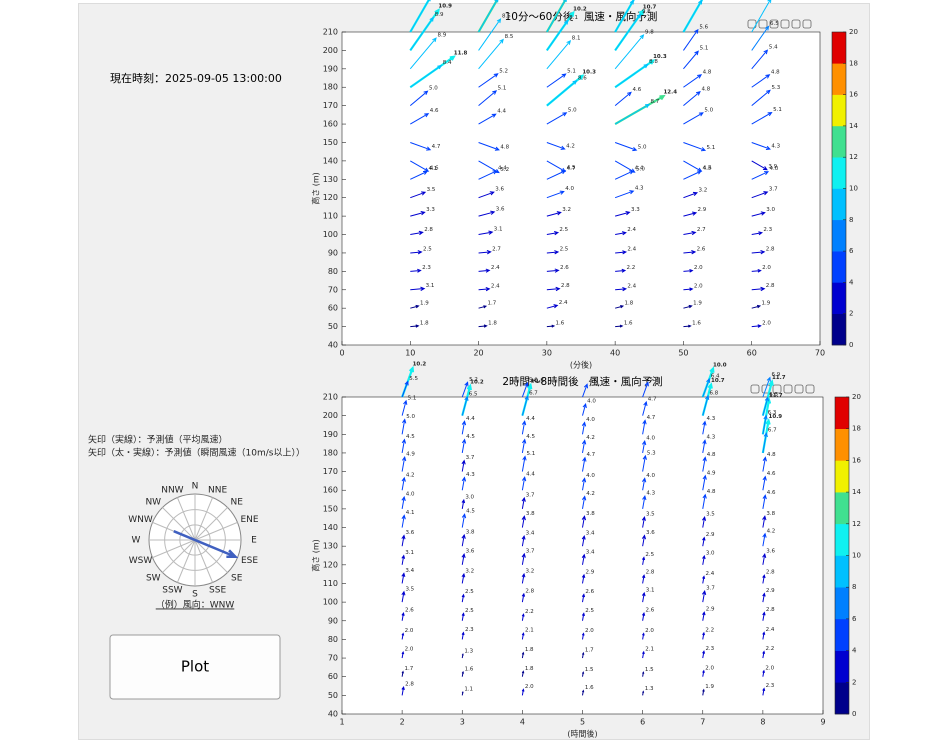 The image size is (950, 742). I want to click on value-label: 4.5, so click(593, 382).